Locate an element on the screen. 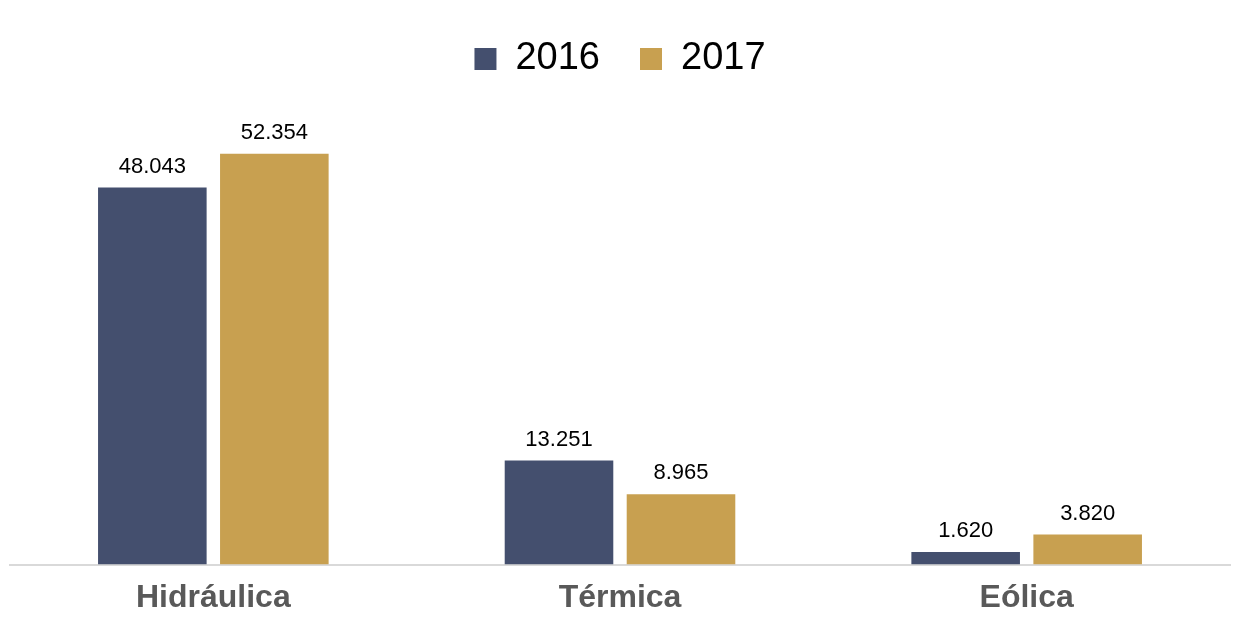  legend-label: 2017 is located at coordinates (723, 56).